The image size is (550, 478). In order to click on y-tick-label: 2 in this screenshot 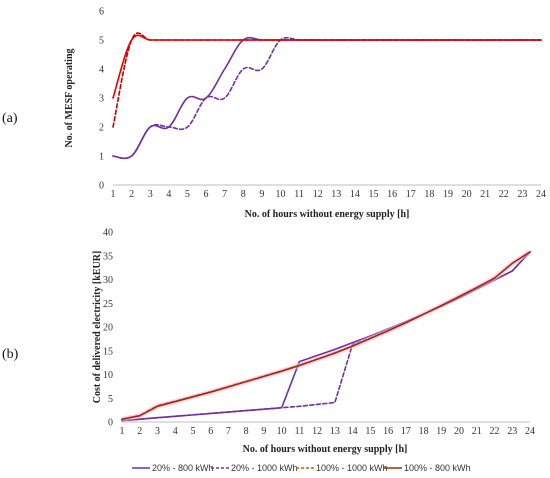, I will do `click(101, 128)`.